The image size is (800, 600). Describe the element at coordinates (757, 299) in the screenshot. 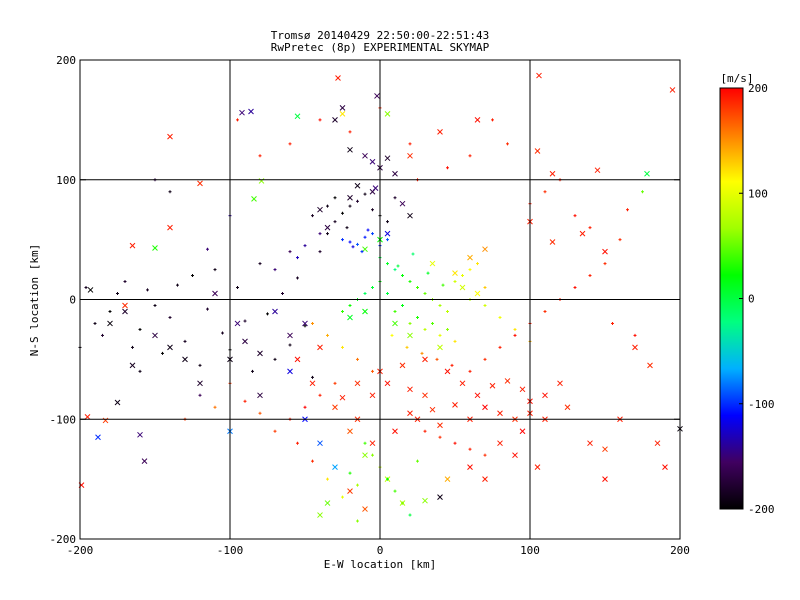

I see `colorbar-ticks: 200 100 0 -100 -200` at that location.